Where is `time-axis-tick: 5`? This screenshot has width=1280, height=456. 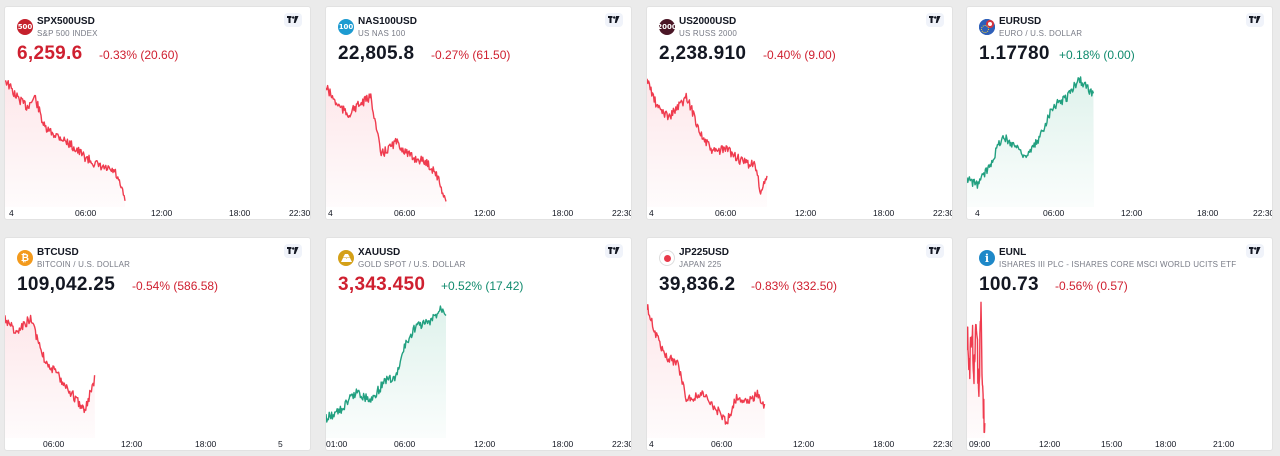
time-axis-tick: 5 is located at coordinates (280, 444).